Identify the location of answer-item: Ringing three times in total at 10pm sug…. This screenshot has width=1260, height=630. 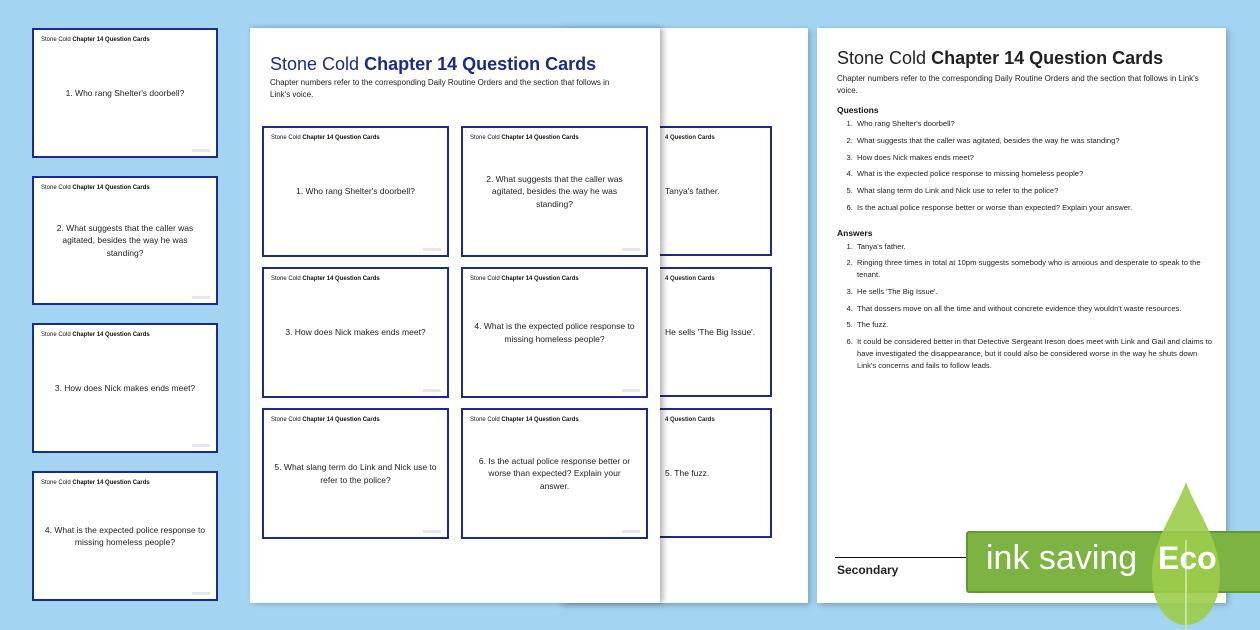
(1033, 269).